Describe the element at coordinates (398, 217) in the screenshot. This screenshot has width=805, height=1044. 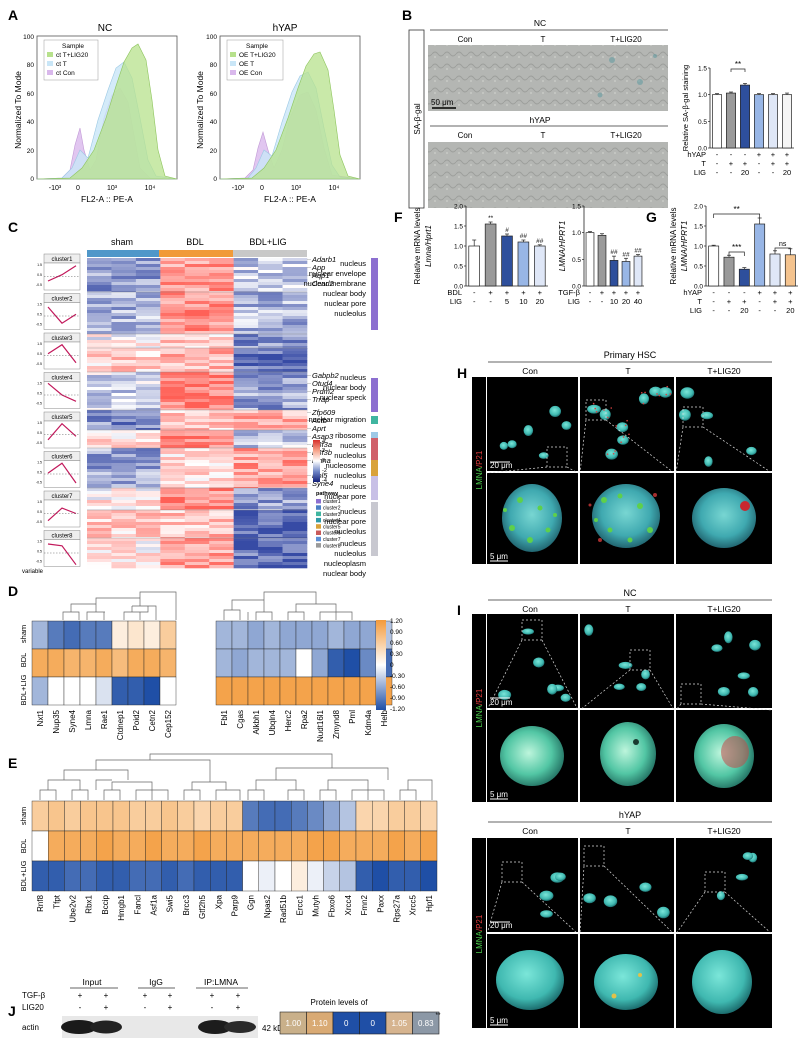
I see `panel-letter-f: F` at that location.